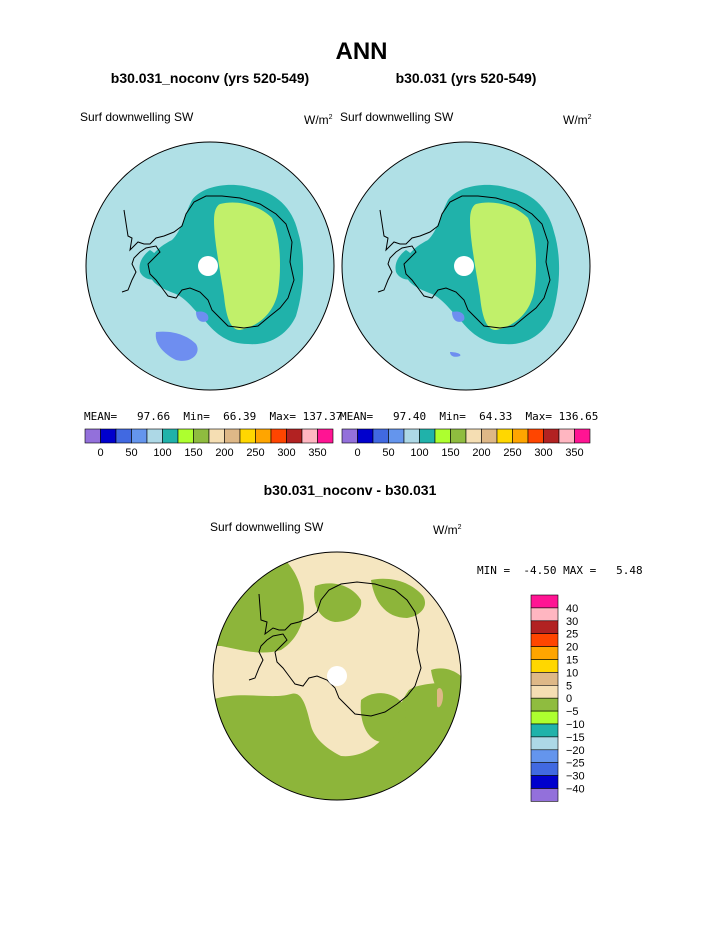  What do you see at coordinates (410, 416) in the screenshot?
I see `mean-value: 97.40` at bounding box center [410, 416].